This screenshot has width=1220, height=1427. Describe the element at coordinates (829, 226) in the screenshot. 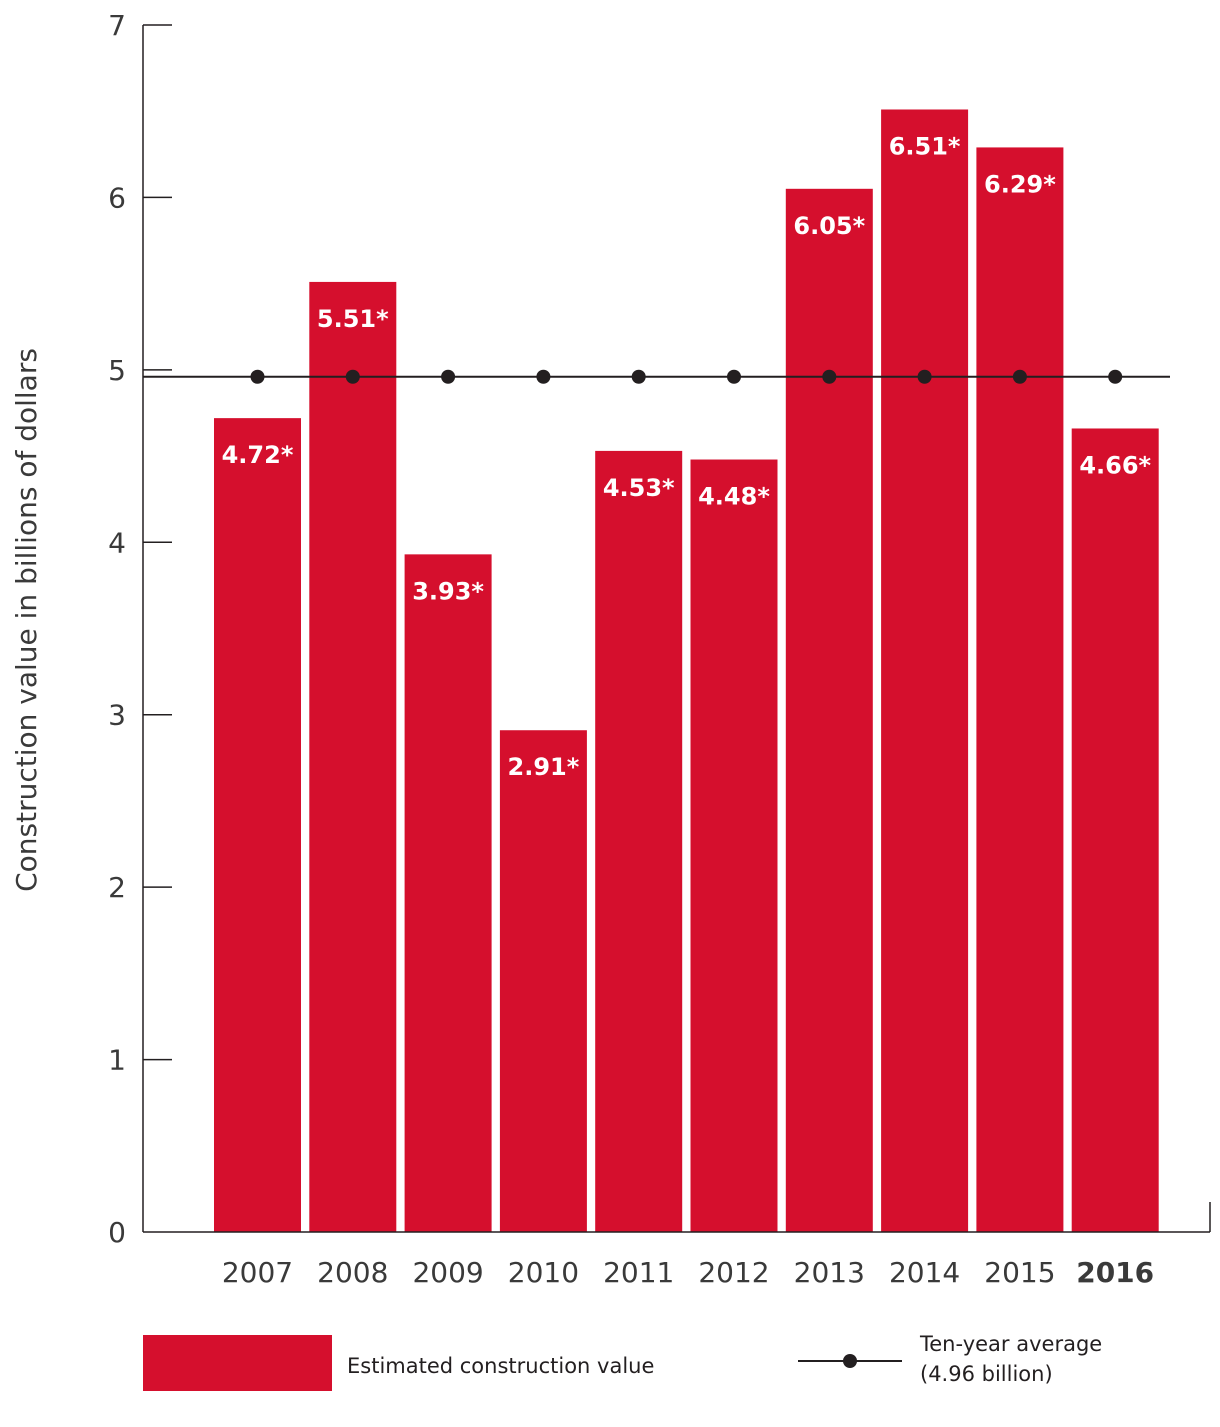

I see `bar-value-label-2013: 6.05*` at that location.